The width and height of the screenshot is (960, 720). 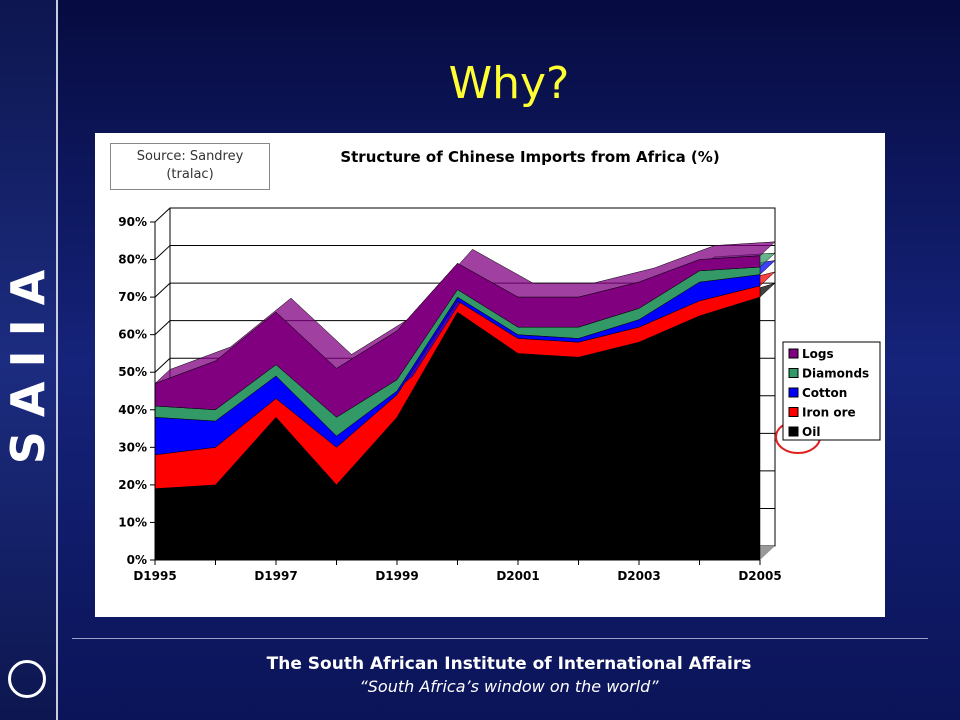 I want to click on logo, so click(x=27, y=679).